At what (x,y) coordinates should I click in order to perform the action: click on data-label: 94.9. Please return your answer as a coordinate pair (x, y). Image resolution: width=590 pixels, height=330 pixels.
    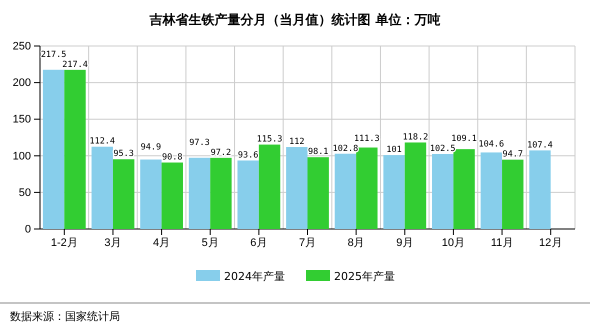
    Looking at the image, I should click on (151, 147).